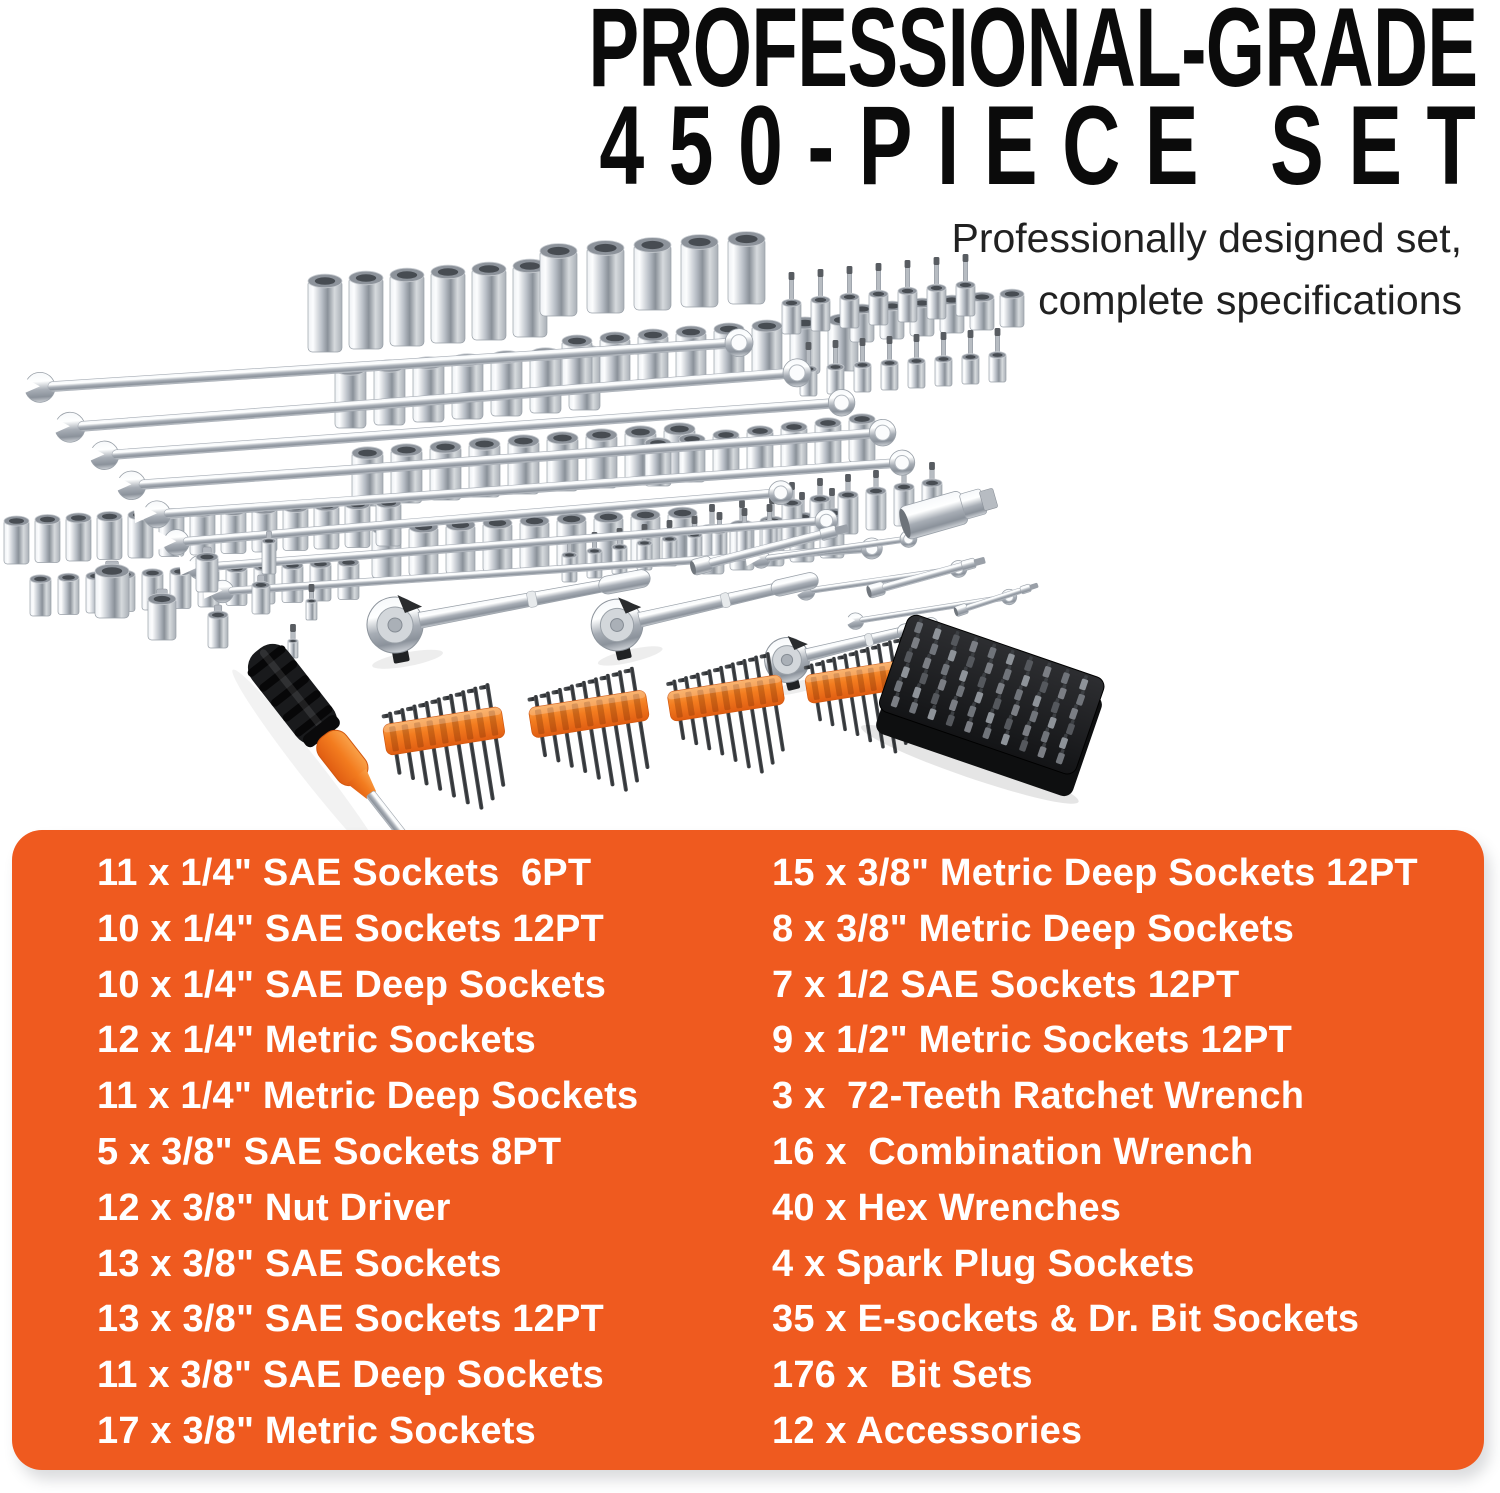  I want to click on spec-item: 176 x Bit Sets, so click(902, 1375).